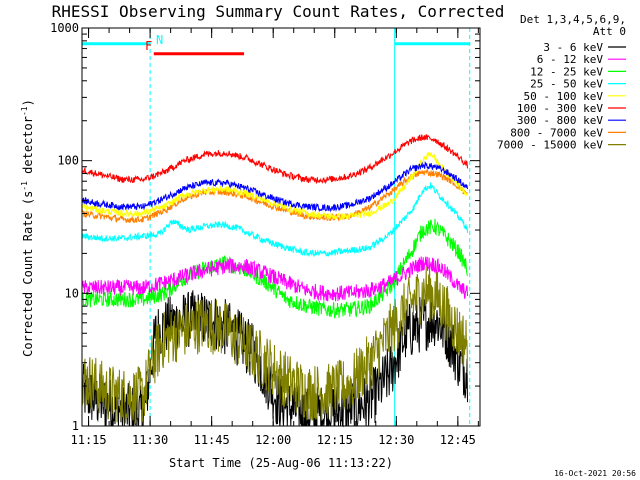  Describe the element at coordinates (68, 161) in the screenshot. I see `y-tick-label: 100` at that location.